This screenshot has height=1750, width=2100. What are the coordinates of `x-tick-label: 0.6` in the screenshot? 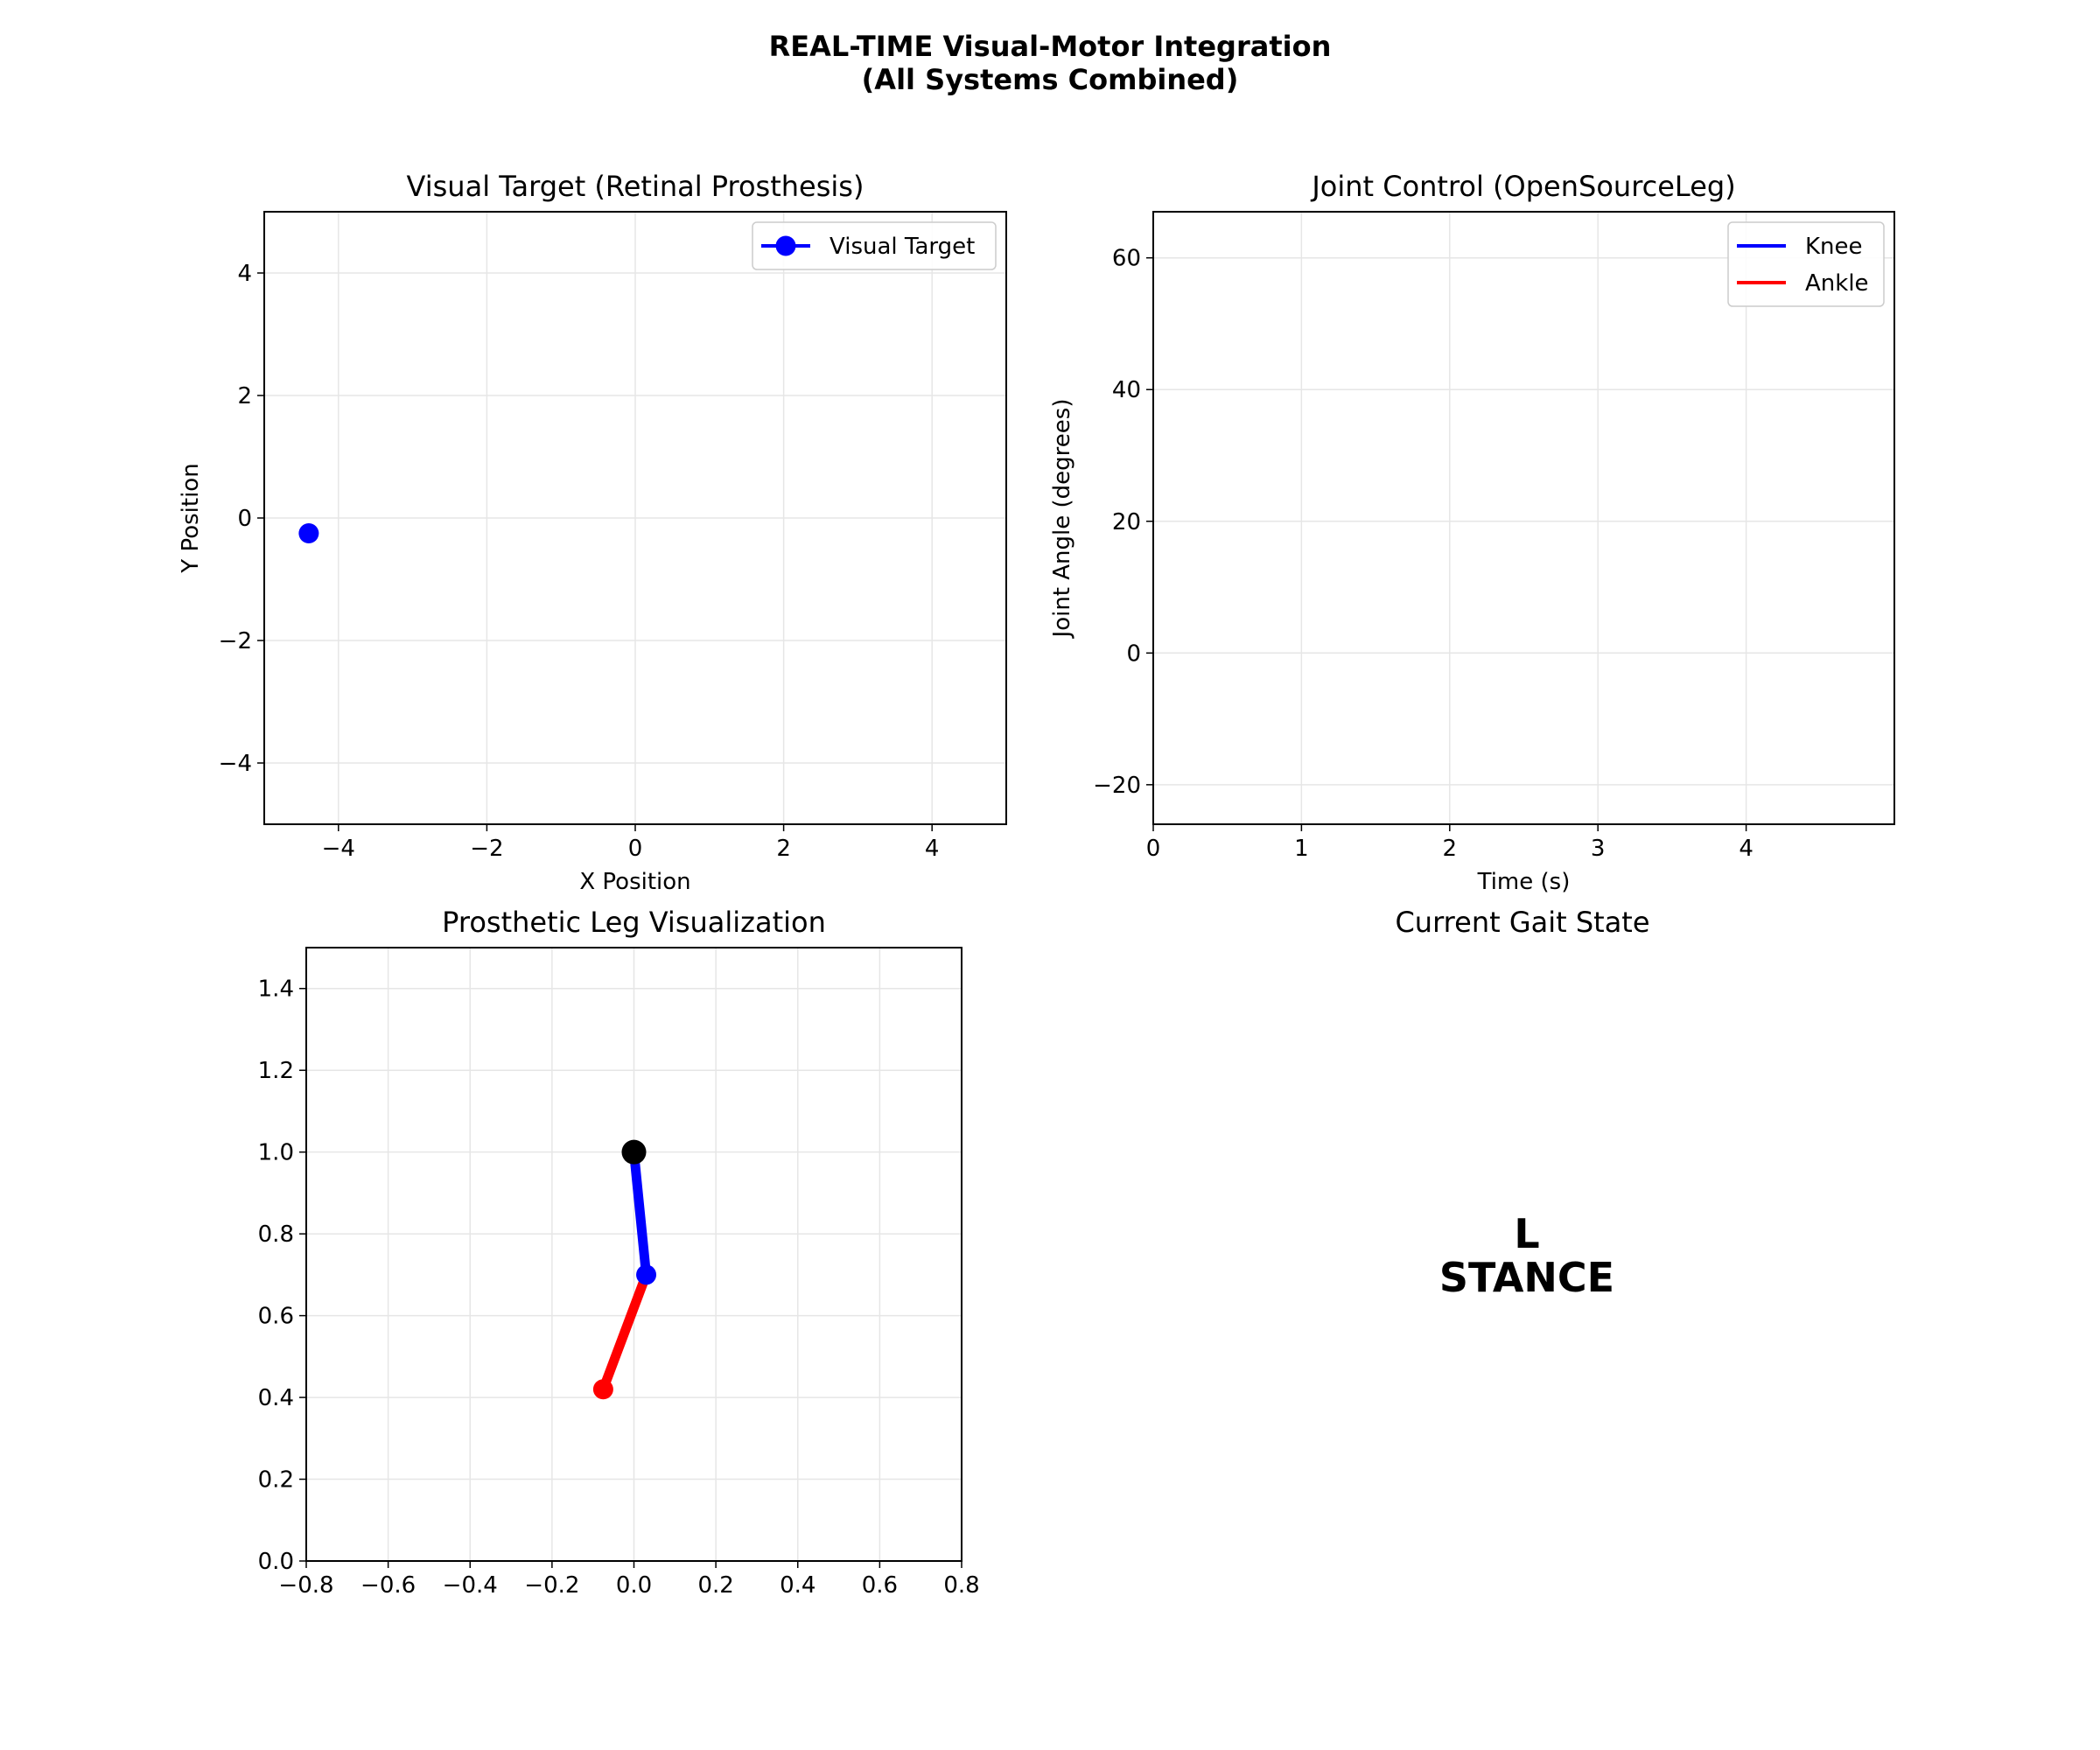 It's located at (880, 1585).